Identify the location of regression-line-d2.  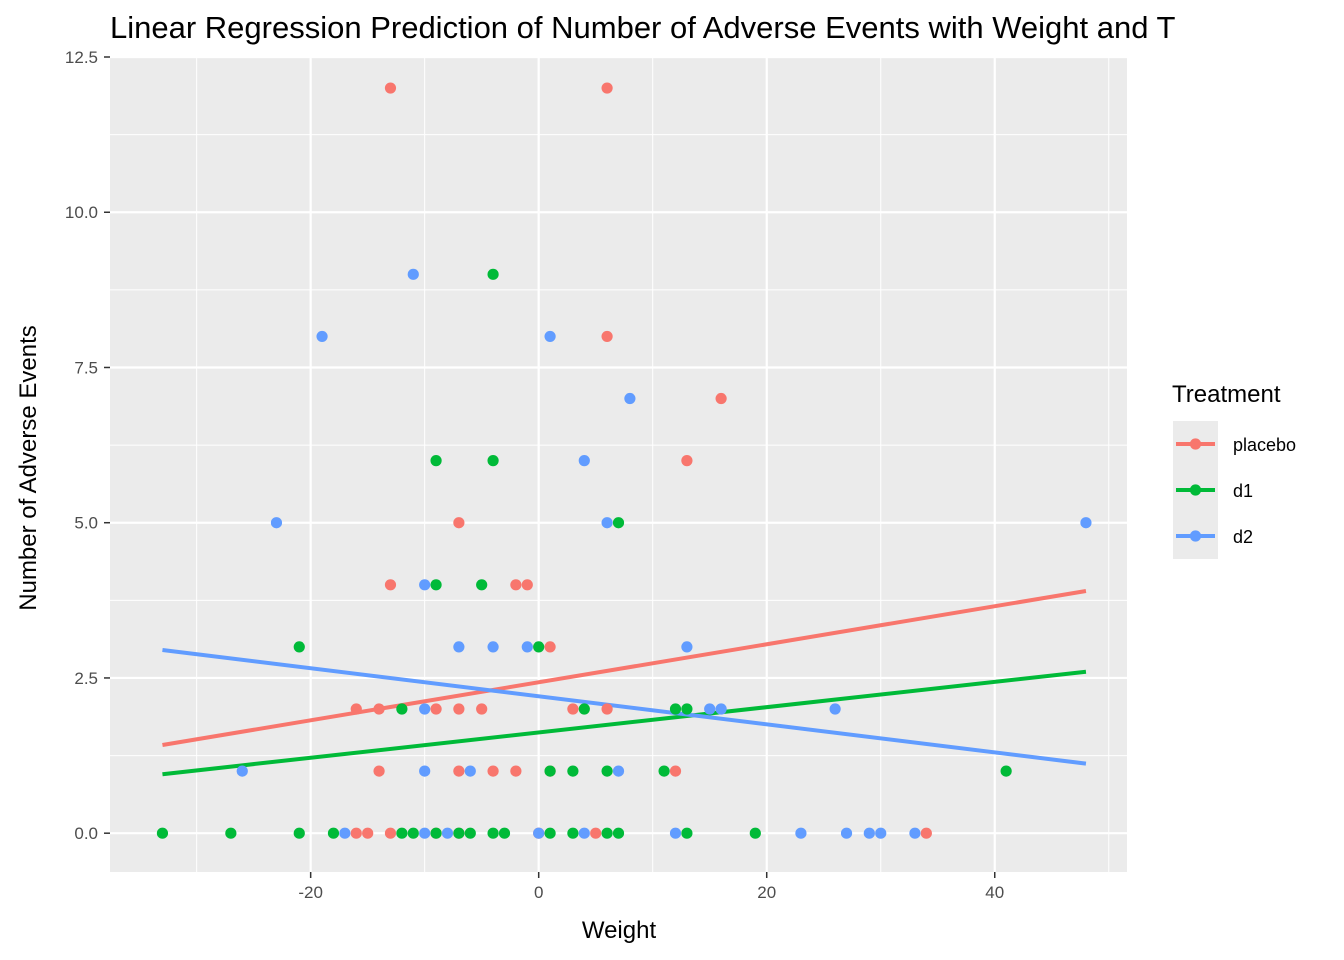
(624, 707).